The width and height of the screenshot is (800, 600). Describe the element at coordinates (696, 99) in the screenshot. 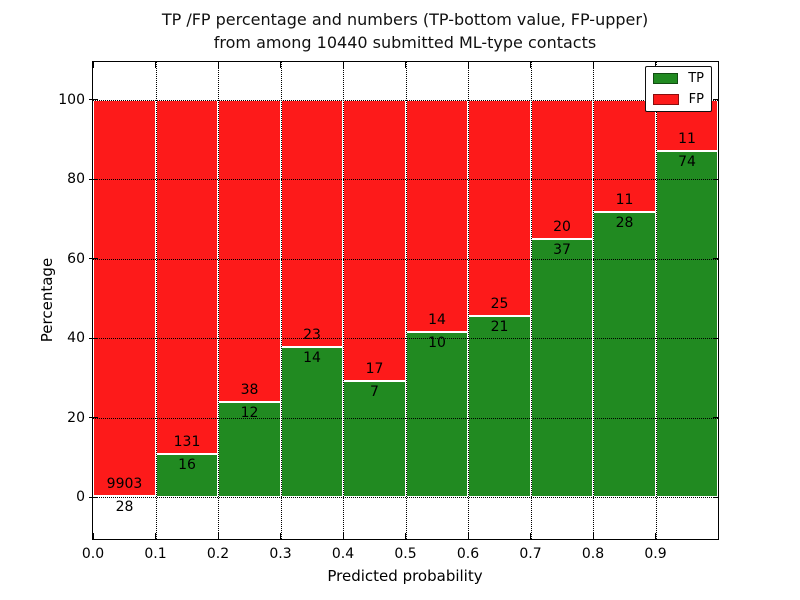

I see `fp-legend-label: FP` at that location.